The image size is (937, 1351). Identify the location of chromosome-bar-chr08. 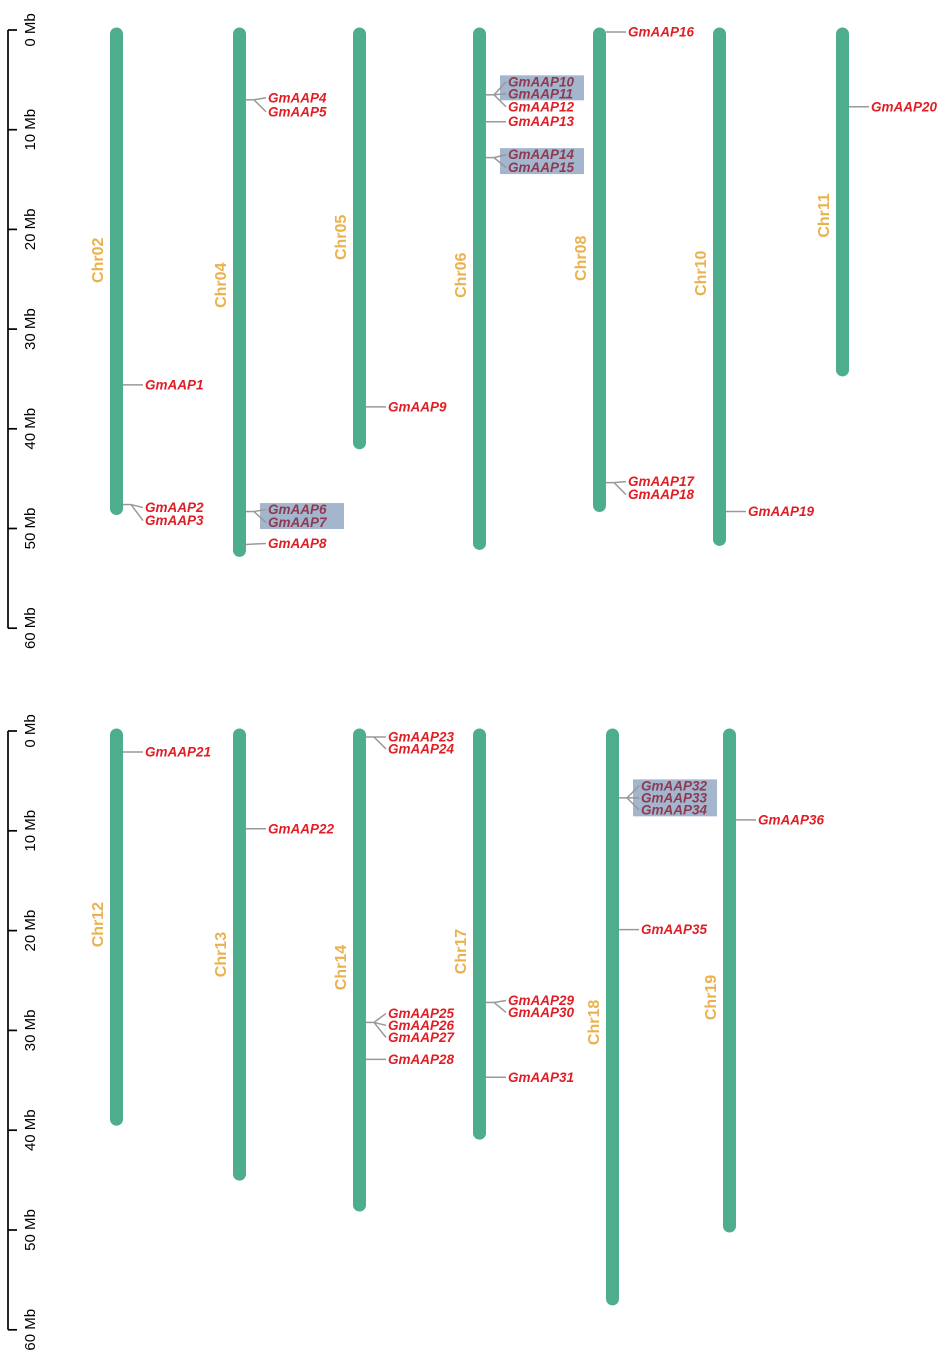
(599, 270).